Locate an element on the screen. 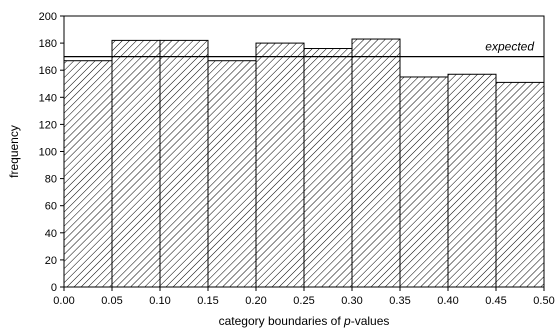 The image size is (557, 334). x-tick-label-6: 0.30 is located at coordinates (351, 301).